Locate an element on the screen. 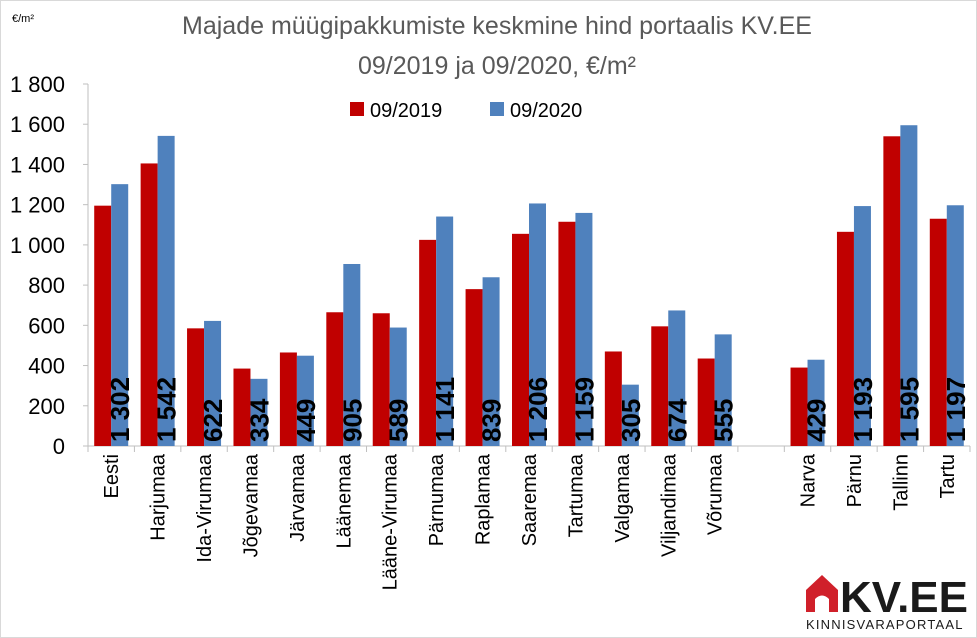  x-tick-label: Tartumaa is located at coordinates (576, 495).